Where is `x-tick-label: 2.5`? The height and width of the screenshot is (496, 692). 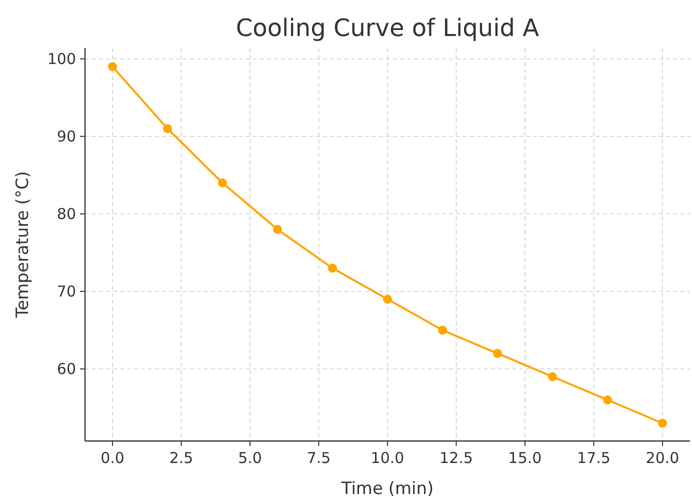
x-tick-label: 2.5 is located at coordinates (181, 458).